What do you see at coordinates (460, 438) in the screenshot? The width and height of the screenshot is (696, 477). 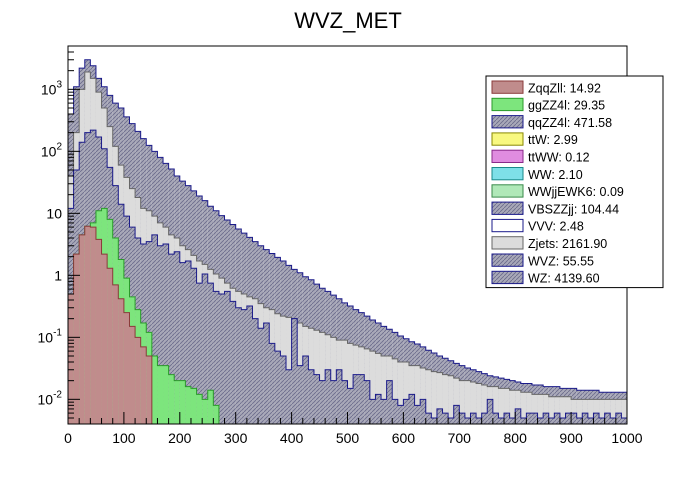 I see `x-tick-label: 700` at bounding box center [460, 438].